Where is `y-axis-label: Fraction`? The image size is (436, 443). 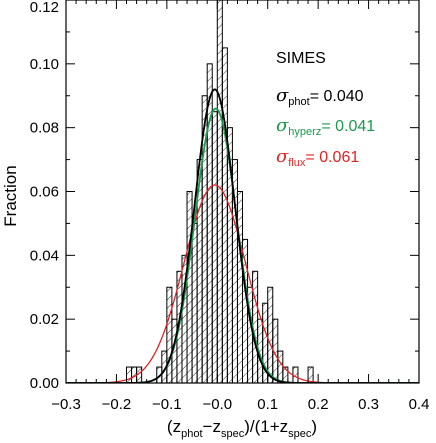
y-axis-label: Fraction is located at coordinates (10, 195).